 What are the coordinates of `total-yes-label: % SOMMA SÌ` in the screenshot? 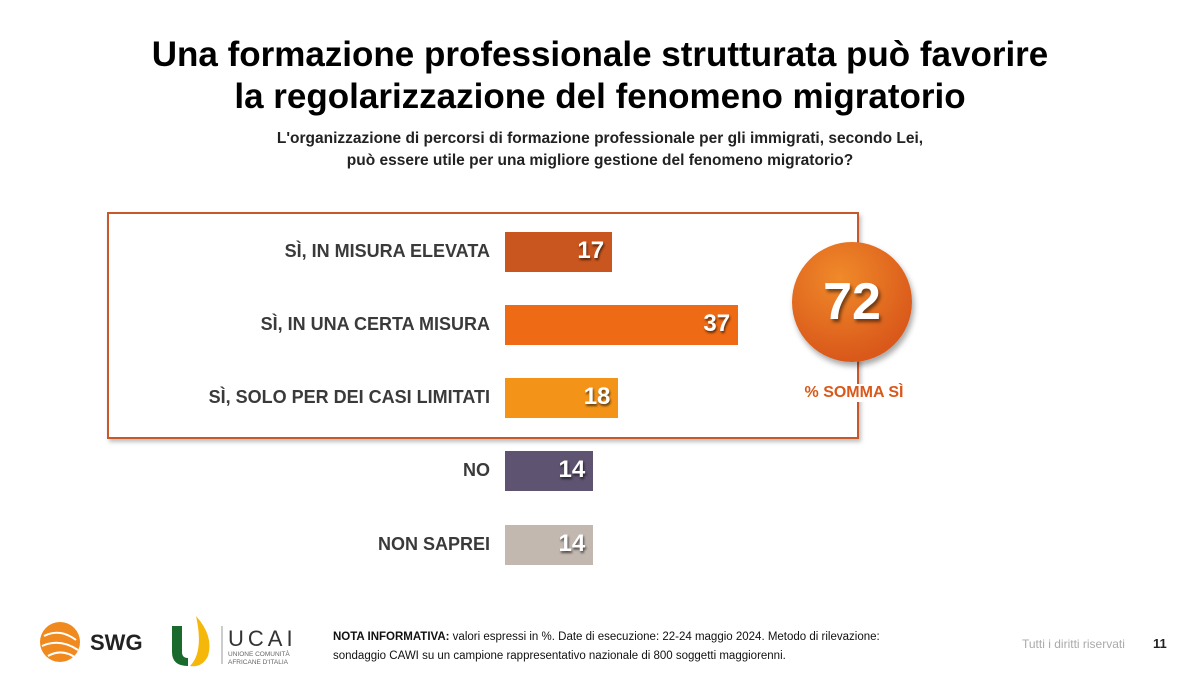 It's located at (854, 393).